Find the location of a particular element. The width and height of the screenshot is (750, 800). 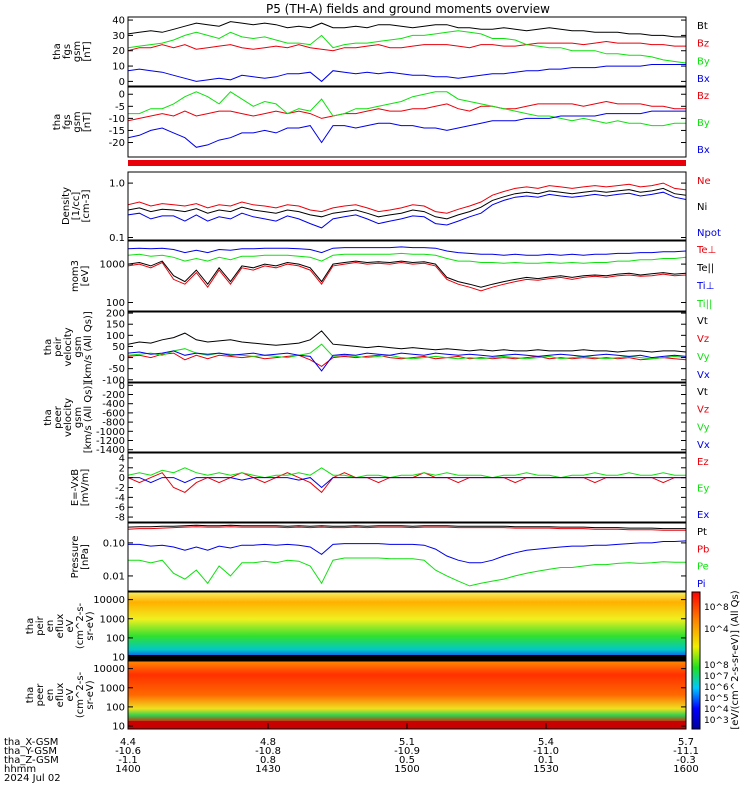

xaxis-row-value: 4.4 is located at coordinates (128, 742).